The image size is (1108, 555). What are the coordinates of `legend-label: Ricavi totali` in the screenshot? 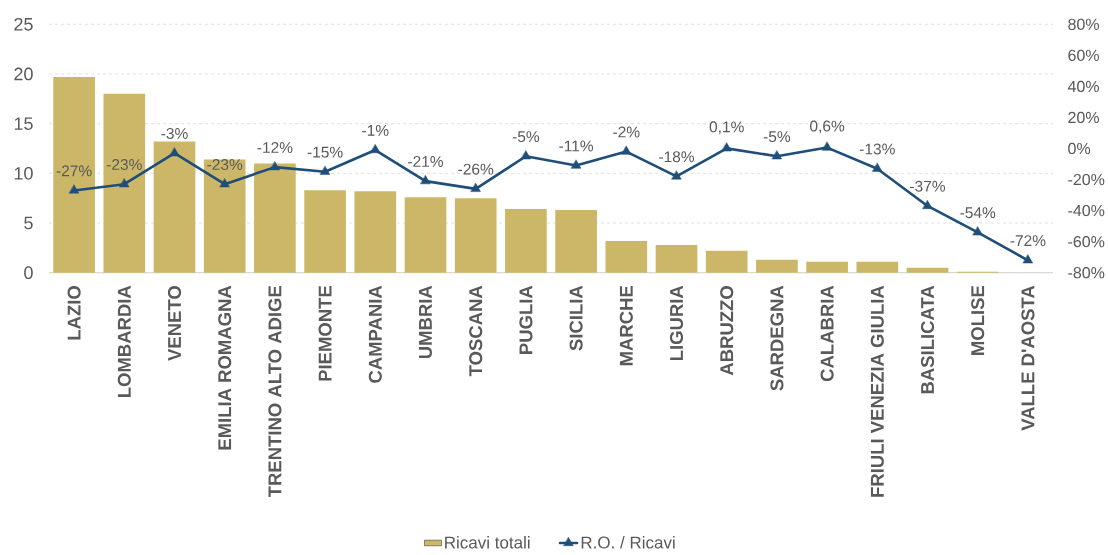 It's located at (487, 542).